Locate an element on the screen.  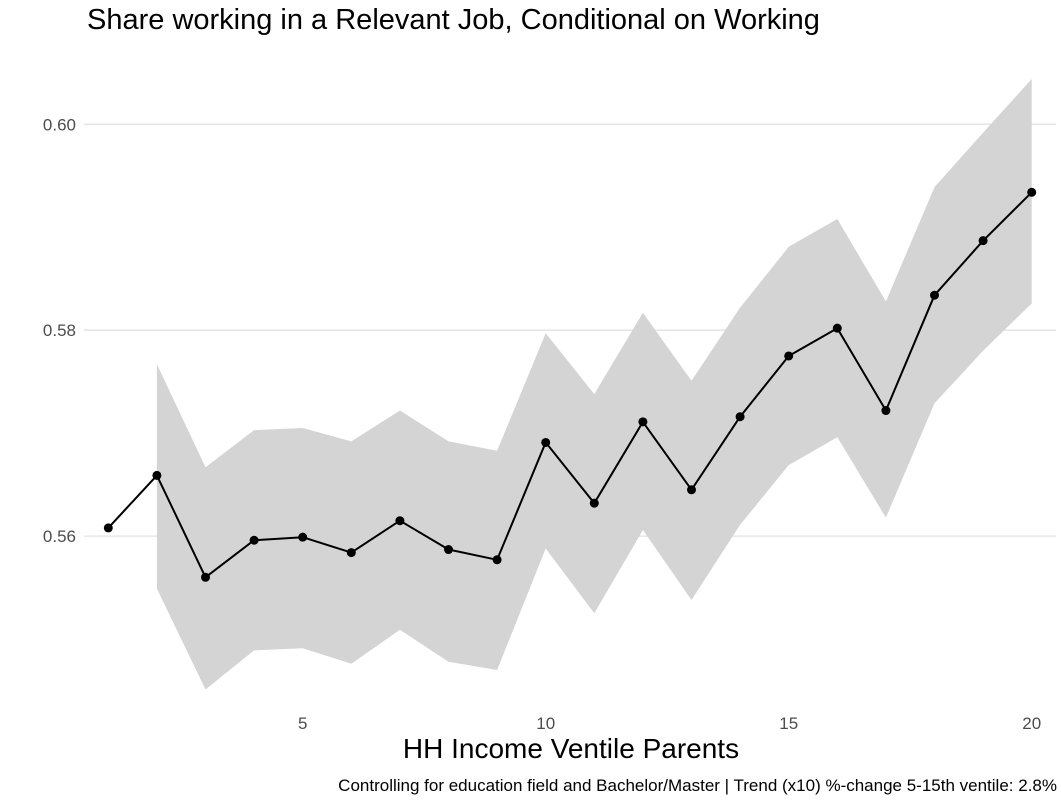
y-tick-label: 0.58 is located at coordinates (59, 330).